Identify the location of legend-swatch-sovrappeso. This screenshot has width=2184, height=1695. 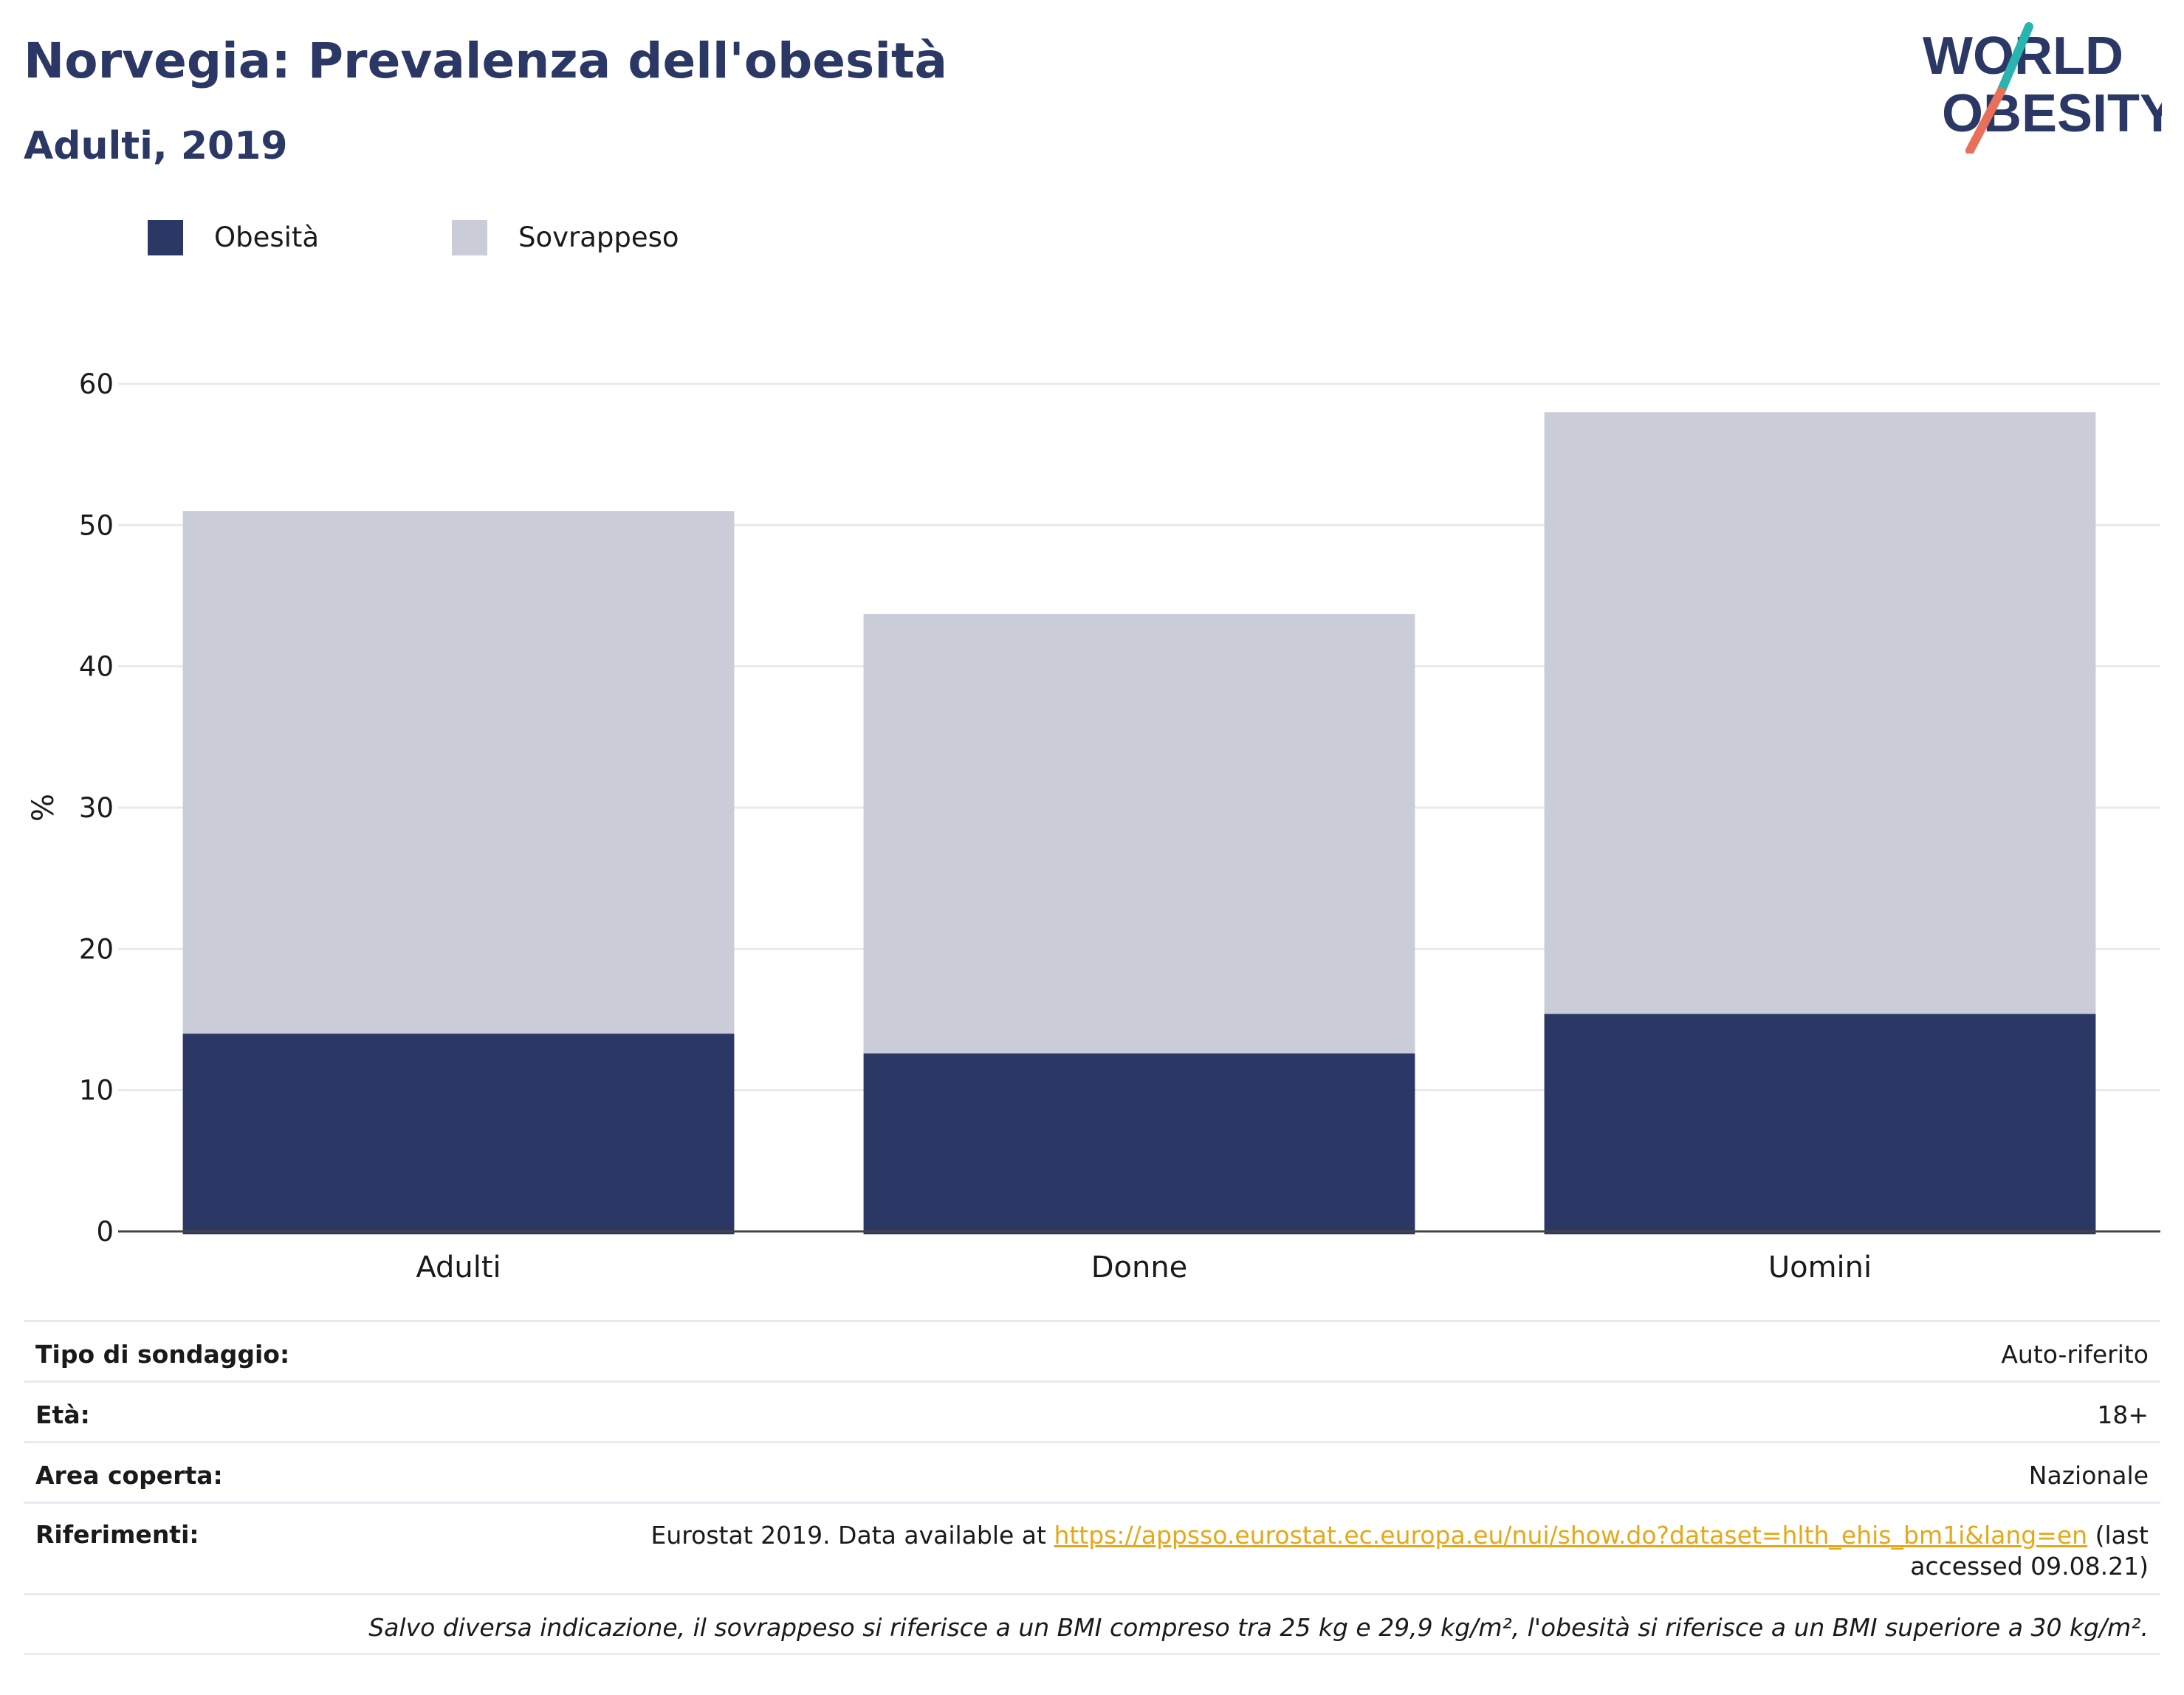
(470, 237).